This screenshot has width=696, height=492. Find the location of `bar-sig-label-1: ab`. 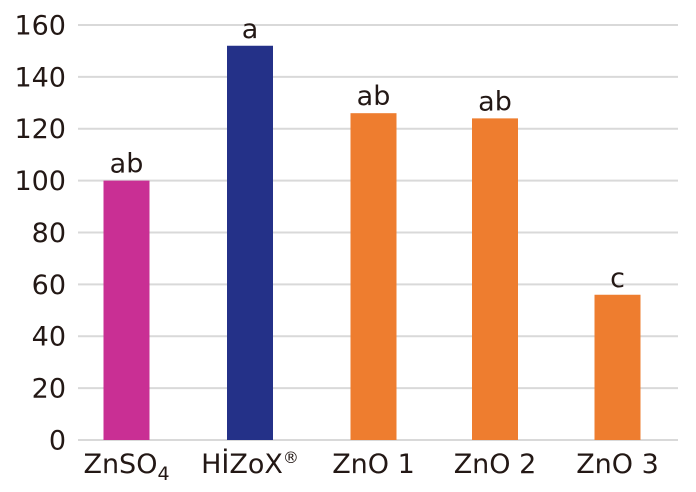

bar-sig-label-1: ab is located at coordinates (127, 164).